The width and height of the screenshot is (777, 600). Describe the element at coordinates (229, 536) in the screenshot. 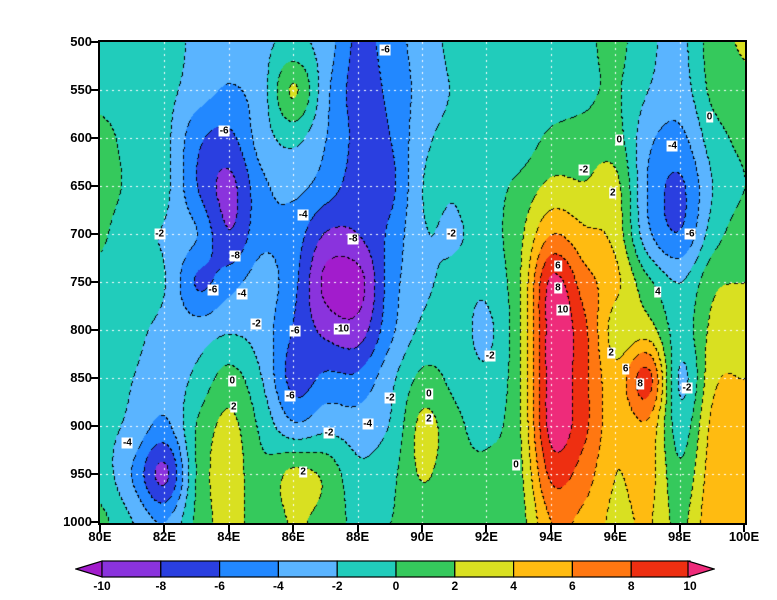

I see `x-axis-tick-label: 84E` at that location.